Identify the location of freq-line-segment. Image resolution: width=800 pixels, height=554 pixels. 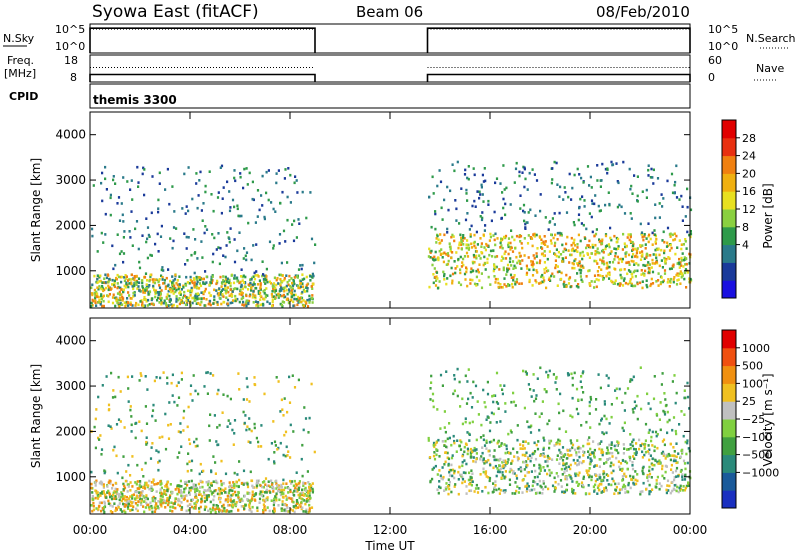
(202, 77).